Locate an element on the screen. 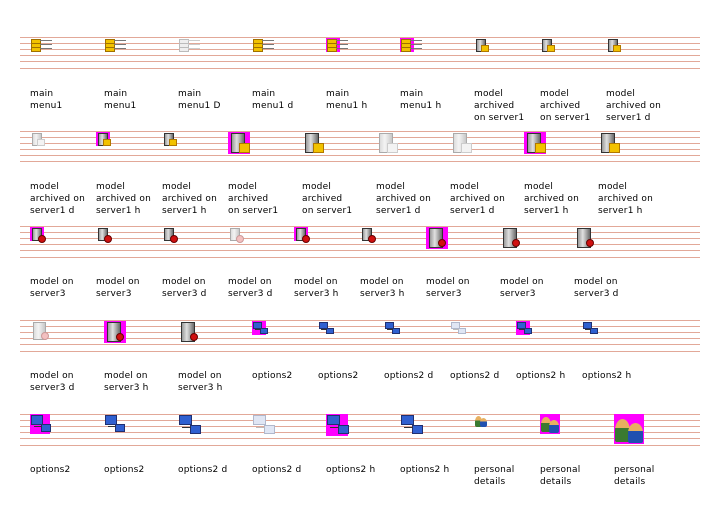 The height and width of the screenshot is (515, 720). server-glyph is located at coordinates (37, 234).